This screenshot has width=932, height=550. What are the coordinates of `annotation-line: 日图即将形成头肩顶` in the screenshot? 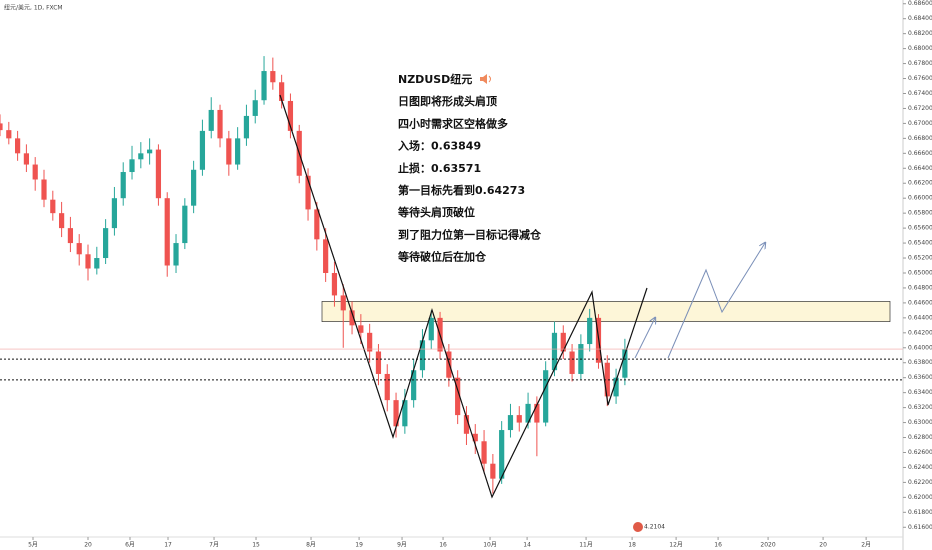 It's located at (447, 101).